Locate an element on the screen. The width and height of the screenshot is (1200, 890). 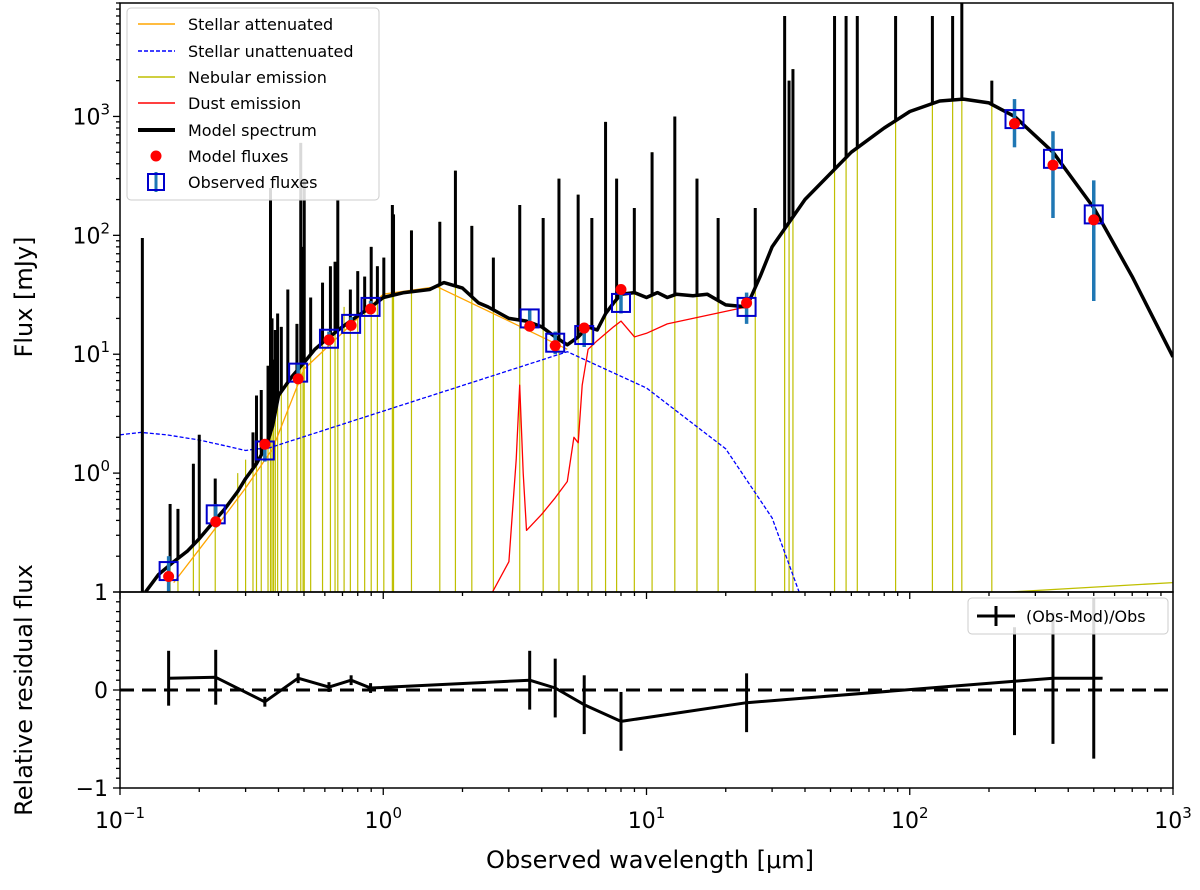
bottom-legend: (Obs-Mod)/Obs is located at coordinates (1068, 616).